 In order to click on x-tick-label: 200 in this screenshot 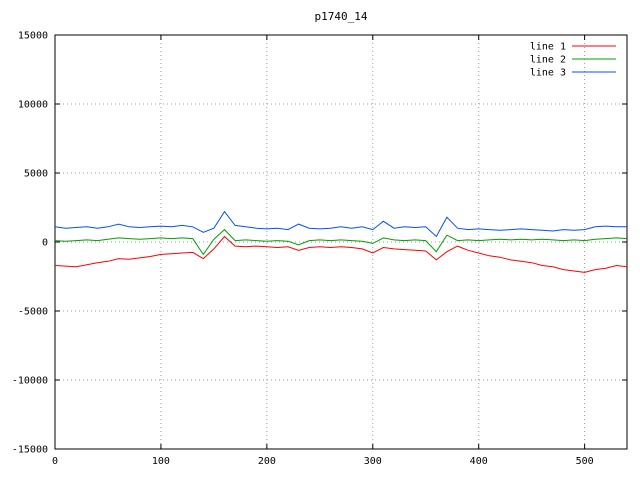, I will do `click(267, 461)`.